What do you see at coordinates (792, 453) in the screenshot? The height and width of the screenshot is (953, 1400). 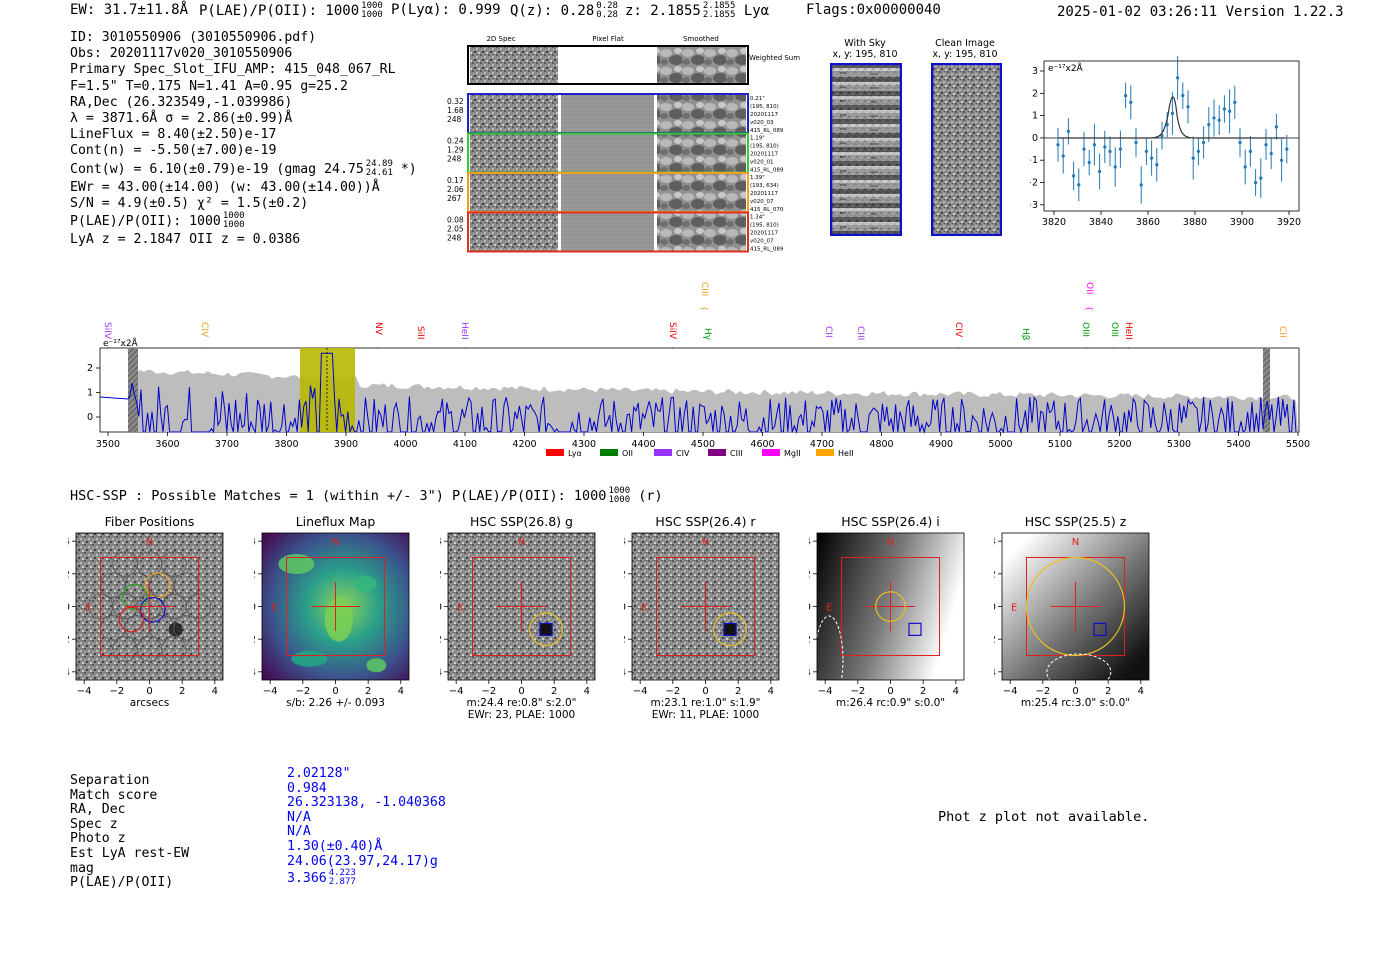 I see `svg-text: MgII` at bounding box center [792, 453].